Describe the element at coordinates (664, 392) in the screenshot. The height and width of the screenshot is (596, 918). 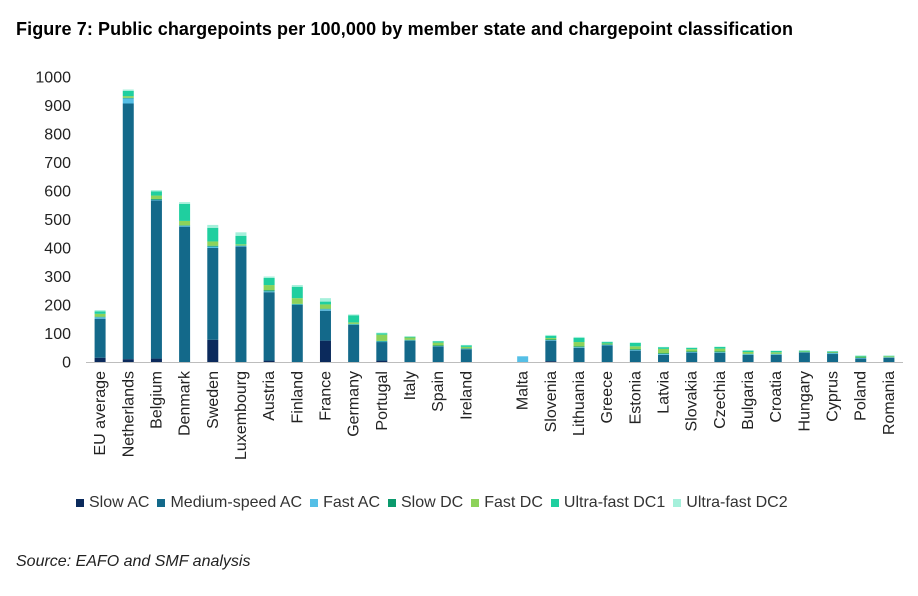
I see `x-tick-label: Latvia` at that location.